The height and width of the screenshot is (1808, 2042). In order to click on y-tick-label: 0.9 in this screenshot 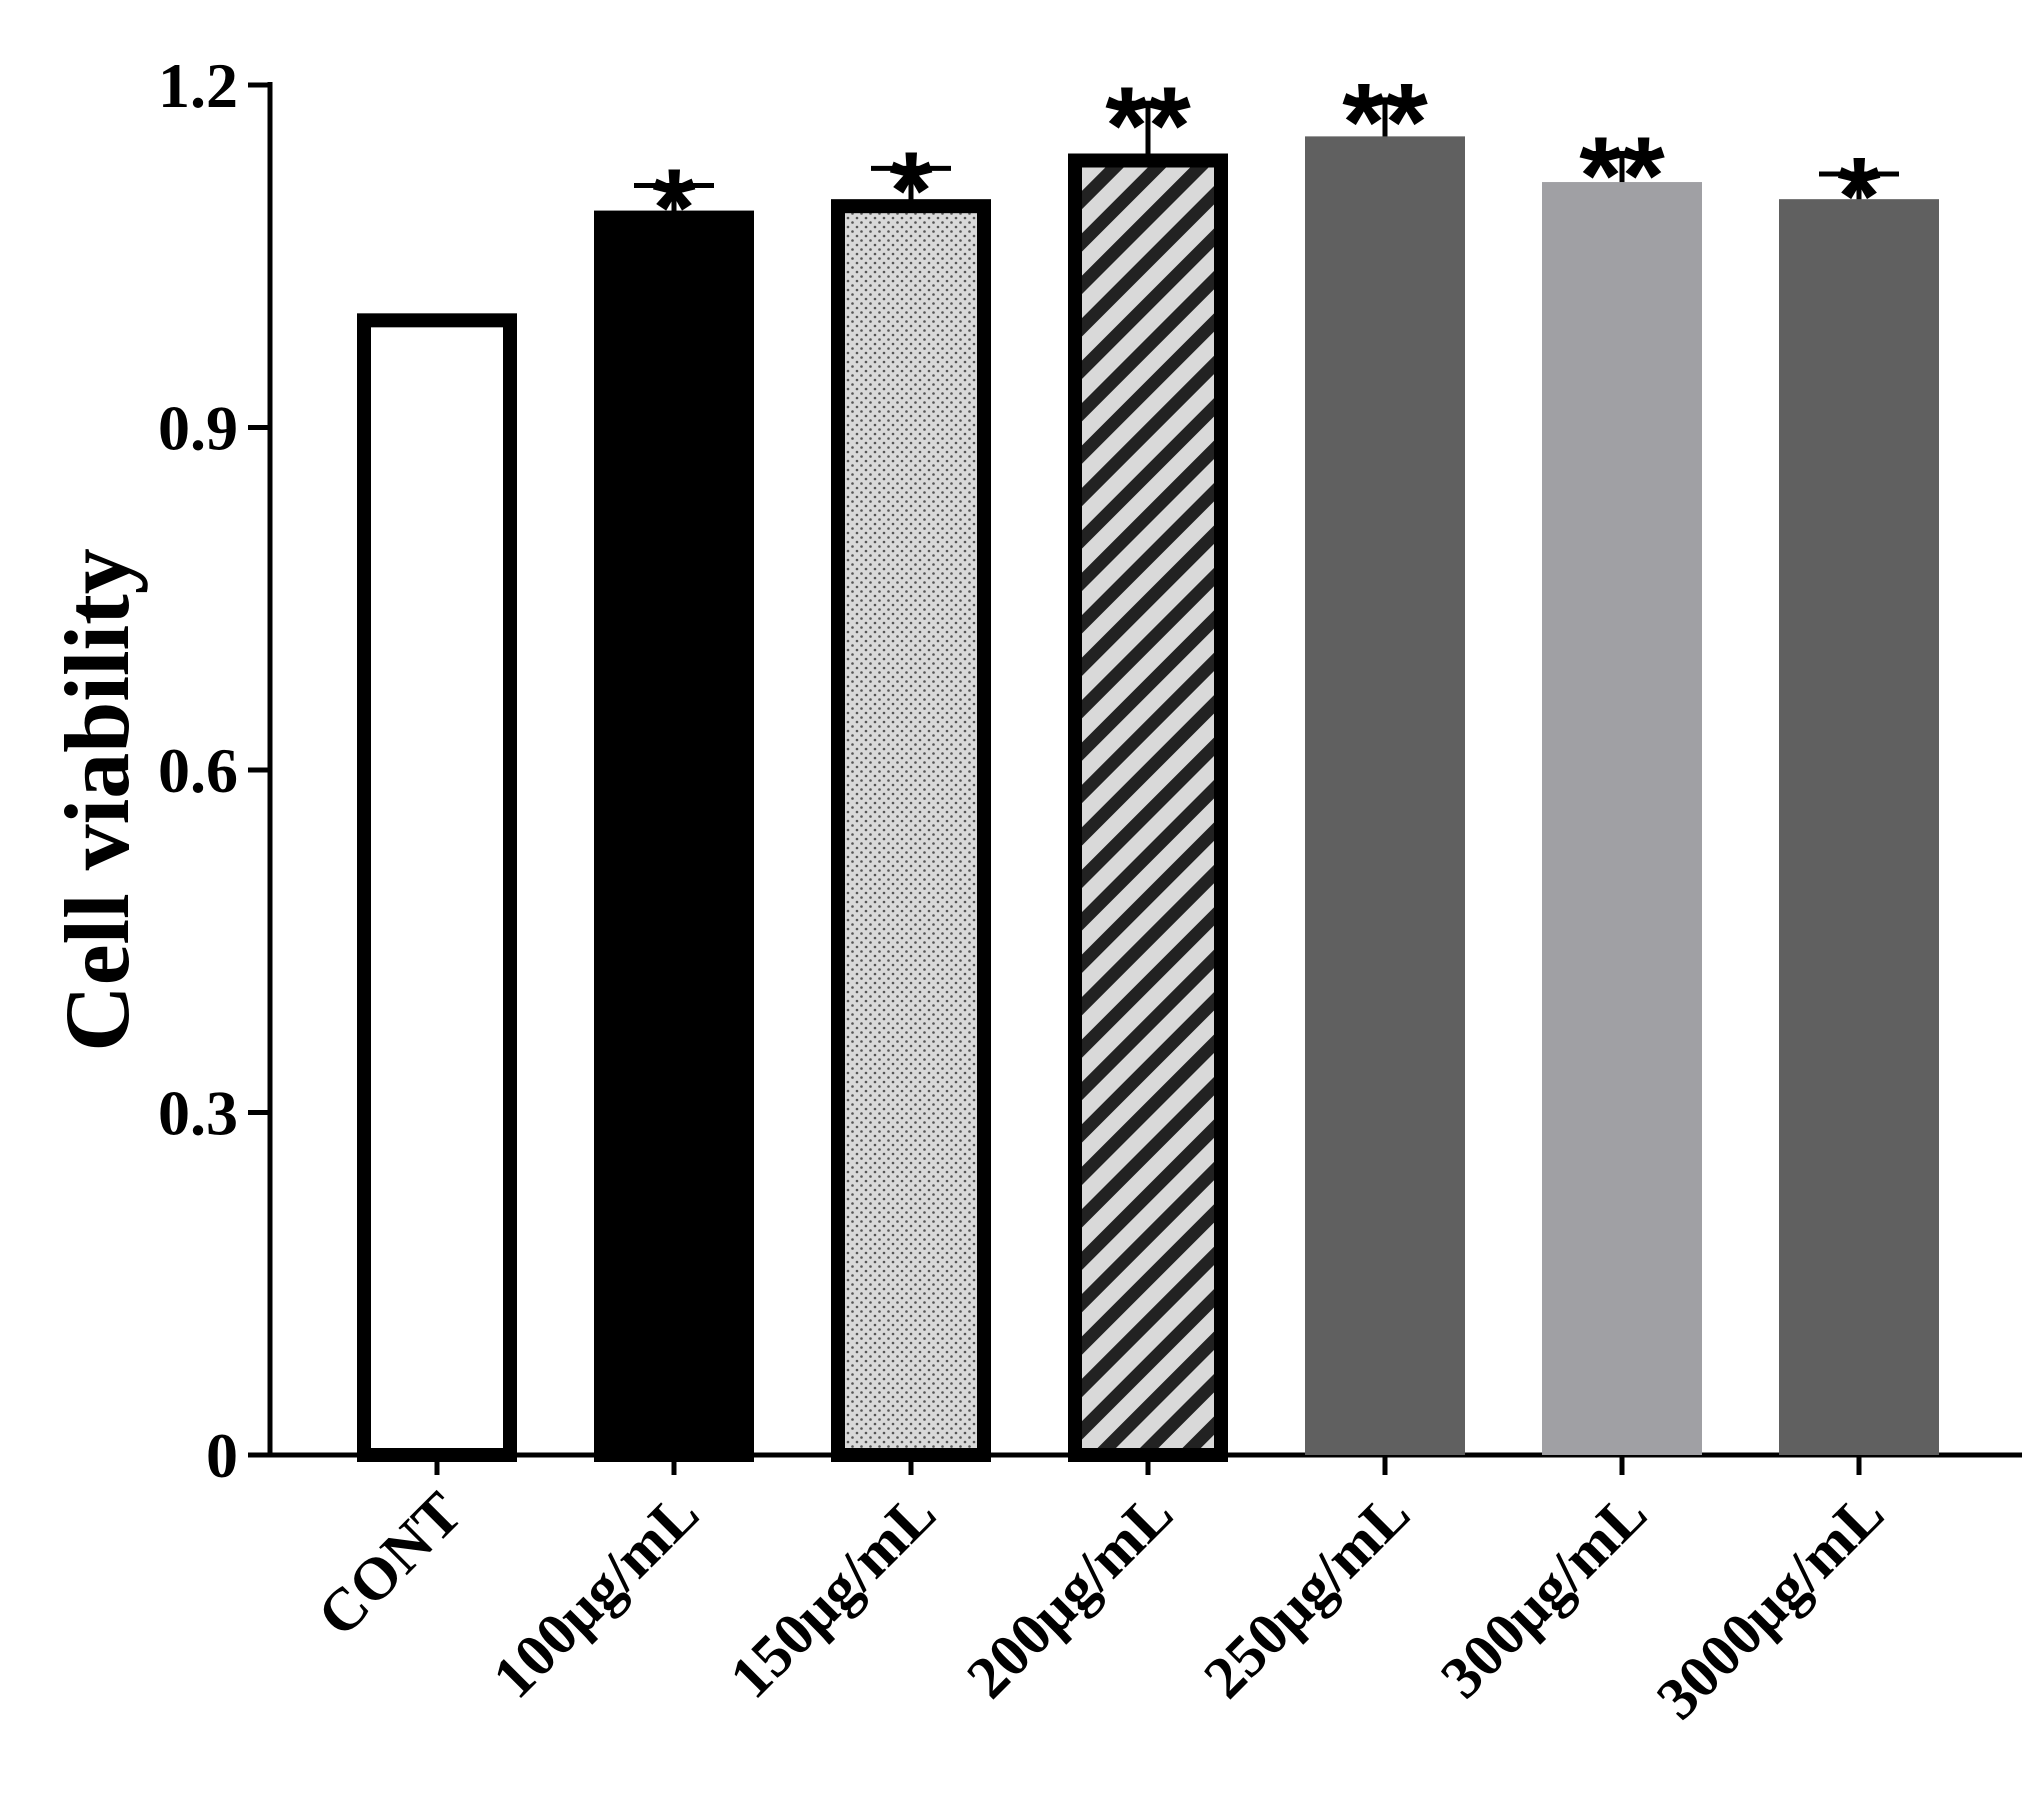, I will do `click(198, 428)`.